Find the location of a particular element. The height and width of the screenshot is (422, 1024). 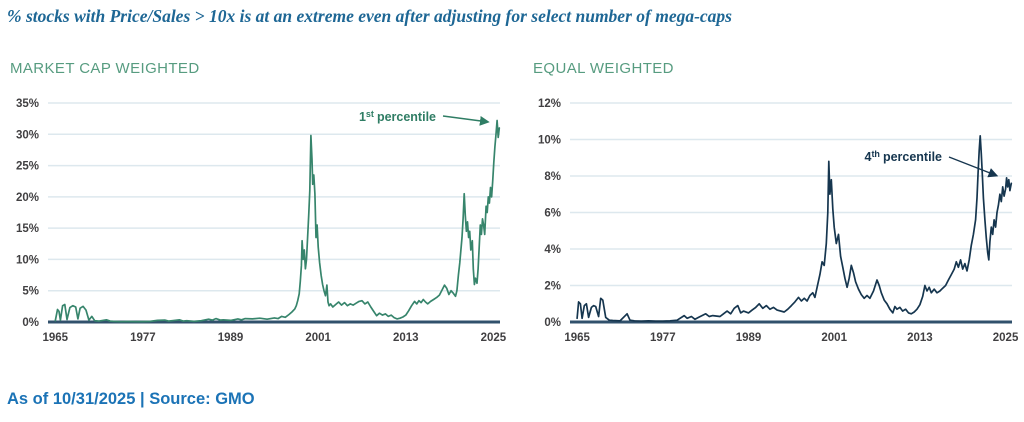

y-tick-label: 4% is located at coordinates (552, 250).